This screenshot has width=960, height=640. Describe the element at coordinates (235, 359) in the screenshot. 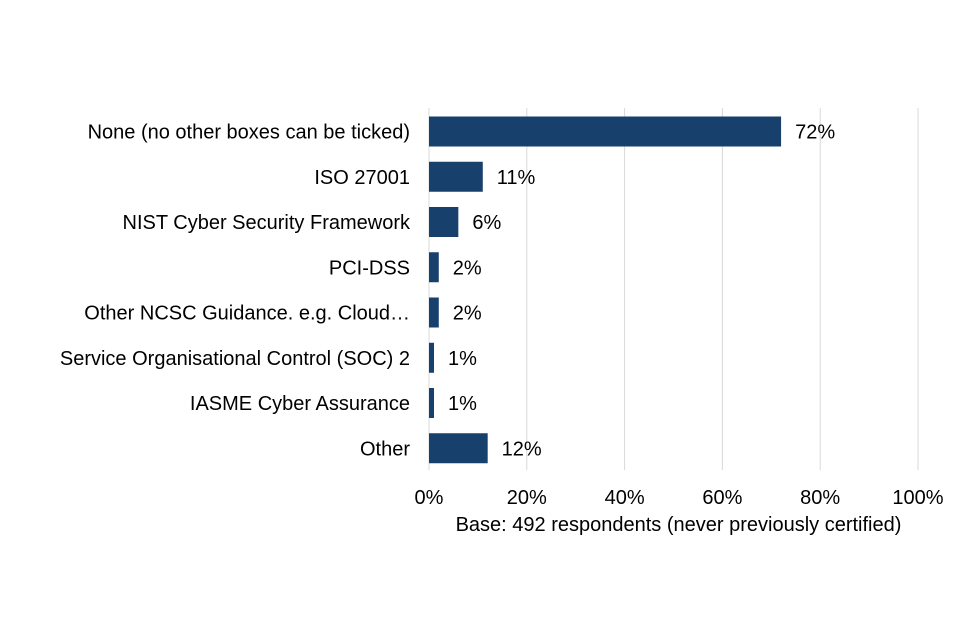

I see `category-label: Service Organisational Control (SOC) 2` at that location.